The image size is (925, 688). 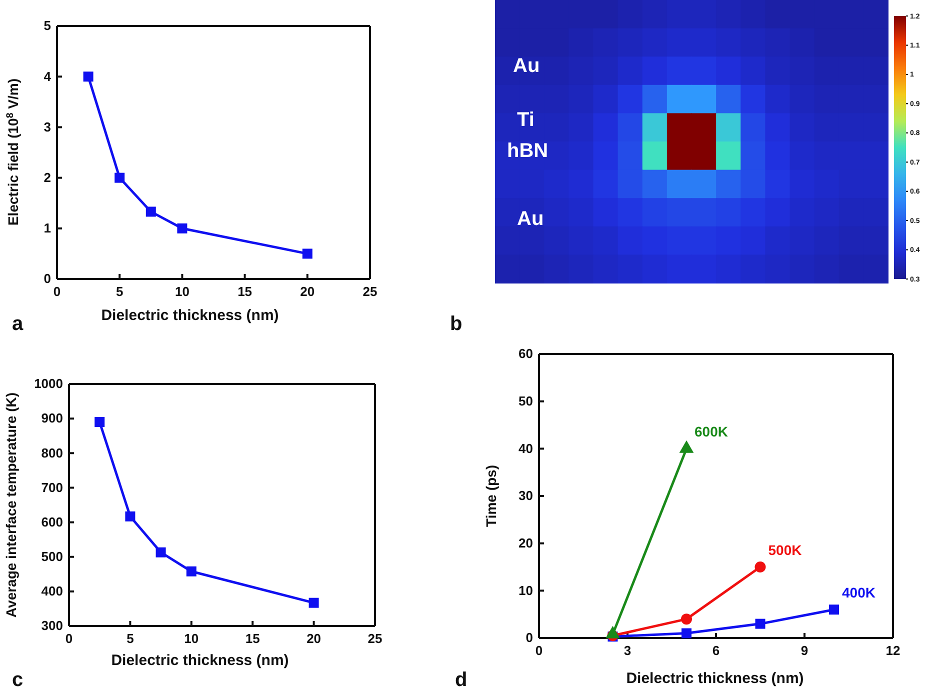 What do you see at coordinates (52, 626) in the screenshot?
I see `y-tick-label: 300` at bounding box center [52, 626].